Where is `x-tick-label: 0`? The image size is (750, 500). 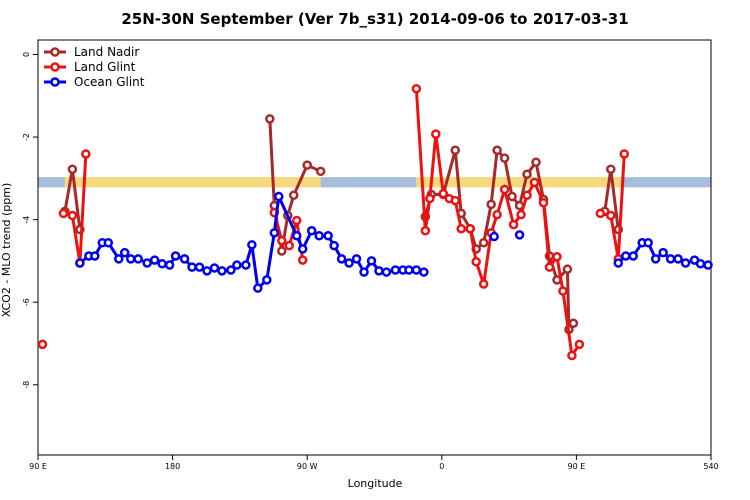 x-tick-label: 0 is located at coordinates (441, 466).